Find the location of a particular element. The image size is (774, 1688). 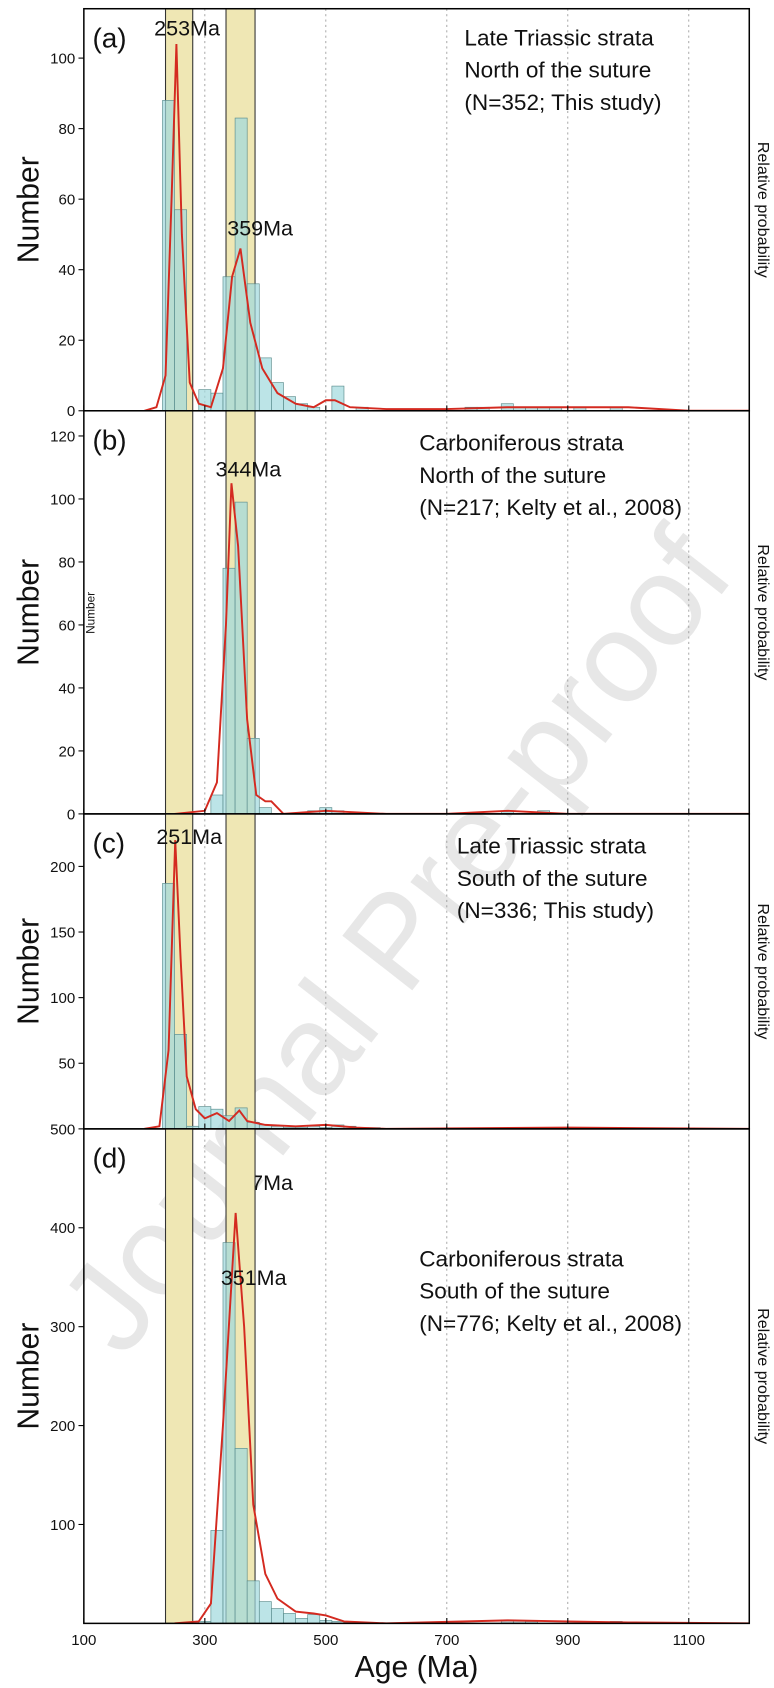

y-tick-label: 150 is located at coordinates (62, 932).